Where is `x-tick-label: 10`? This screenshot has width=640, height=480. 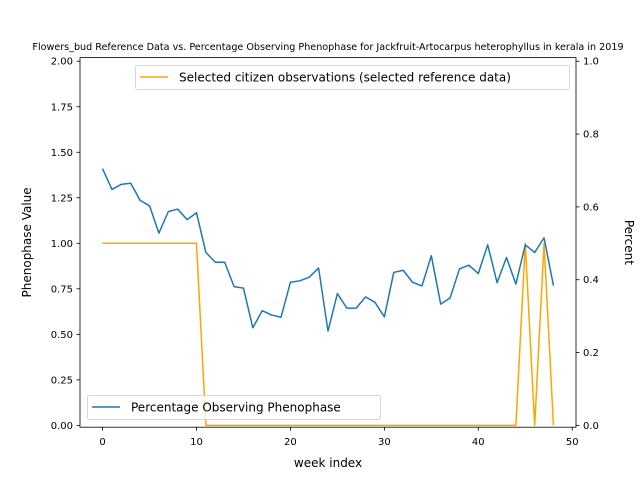
x-tick-label: 10 is located at coordinates (196, 442).